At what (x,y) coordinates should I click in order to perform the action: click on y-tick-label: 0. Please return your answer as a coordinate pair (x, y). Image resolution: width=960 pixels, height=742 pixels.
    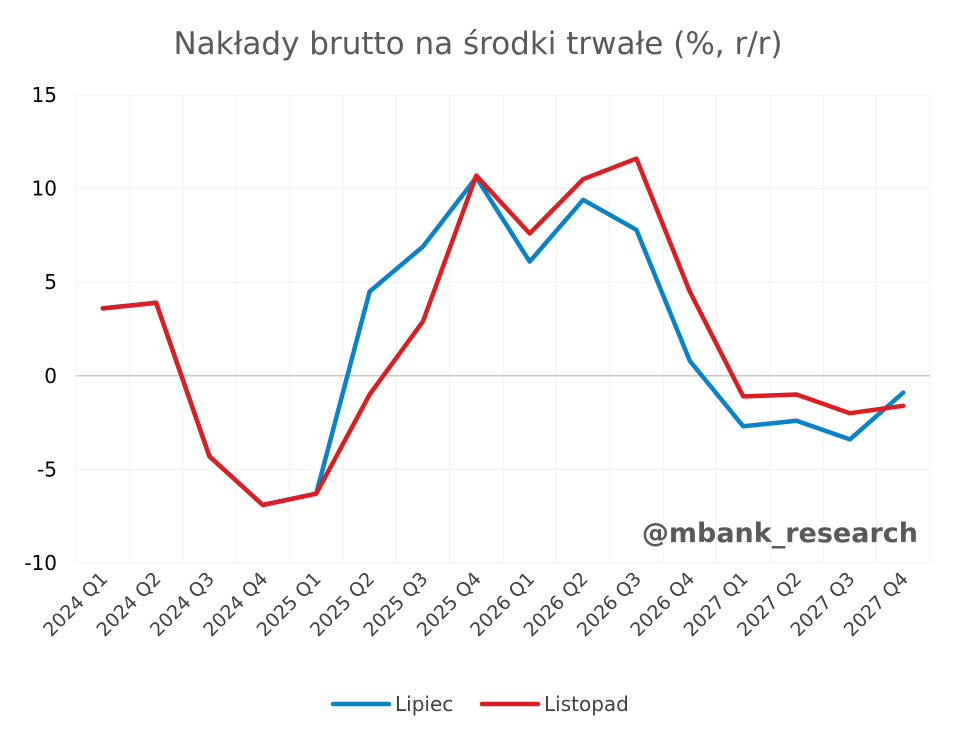
    Looking at the image, I should click on (50, 376).